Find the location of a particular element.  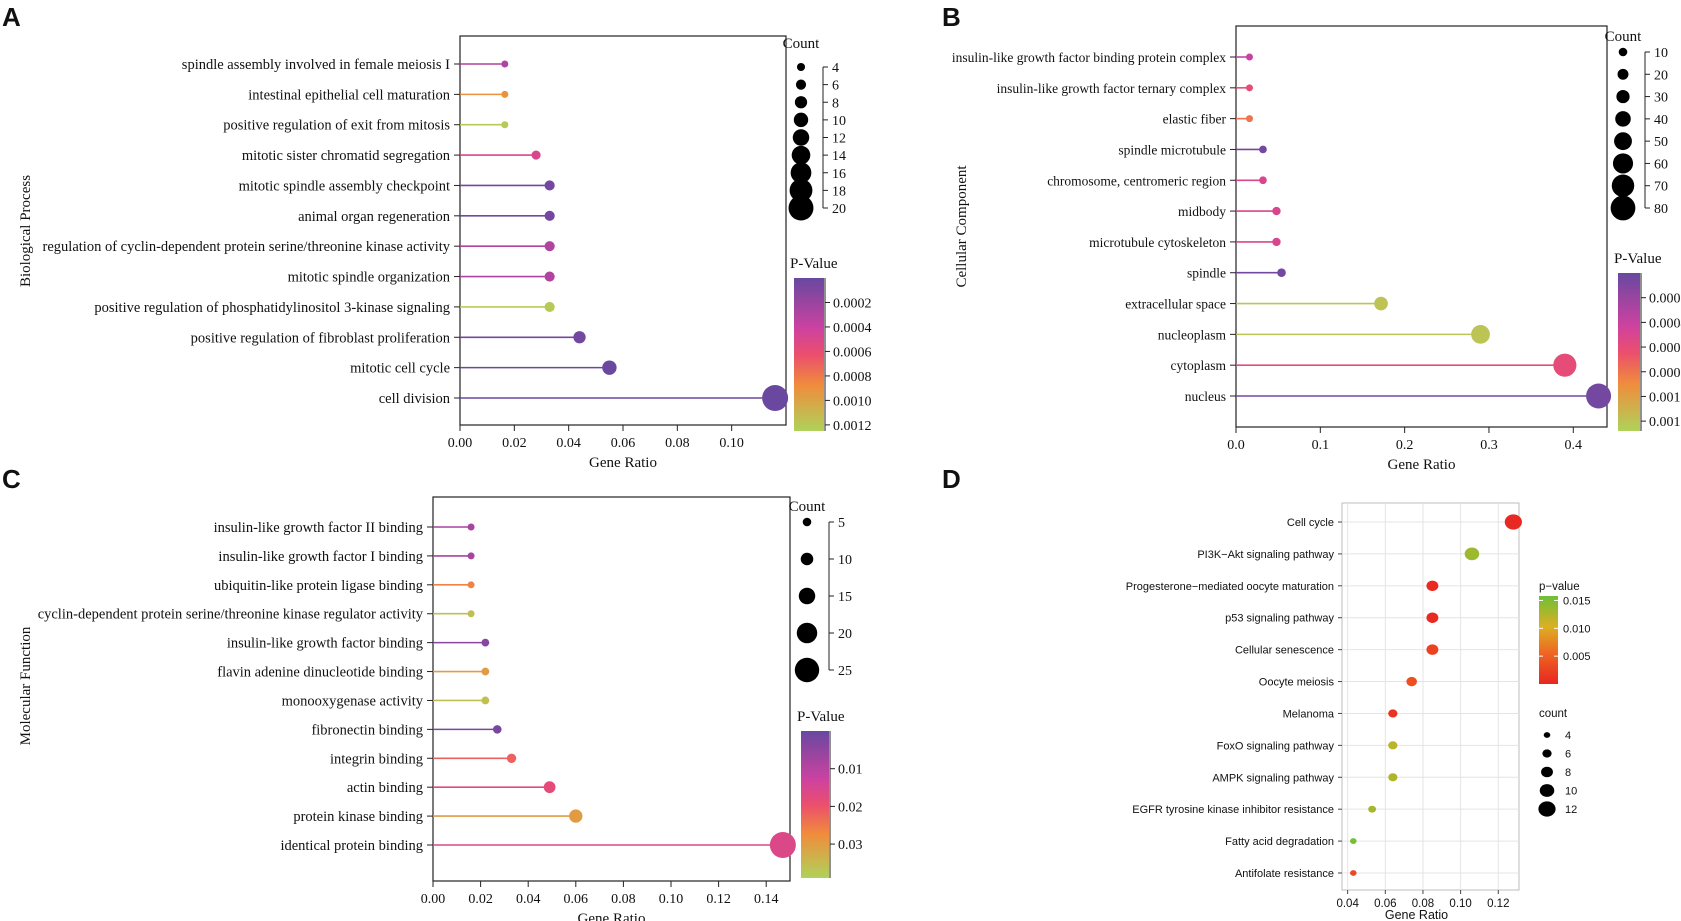

y-tick-label: FoxO signaling pathway is located at coordinates (1276, 746).